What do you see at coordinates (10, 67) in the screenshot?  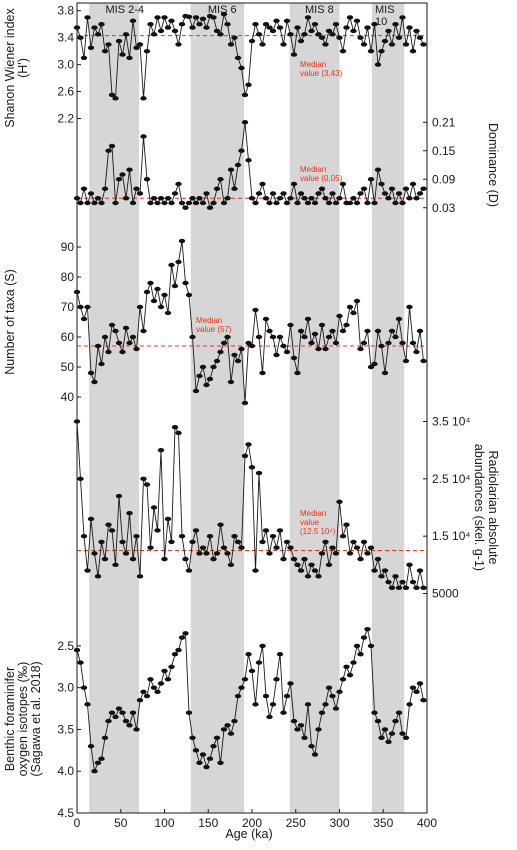 I see `y-axis-title-line: Shanon Wiener index` at bounding box center [10, 67].